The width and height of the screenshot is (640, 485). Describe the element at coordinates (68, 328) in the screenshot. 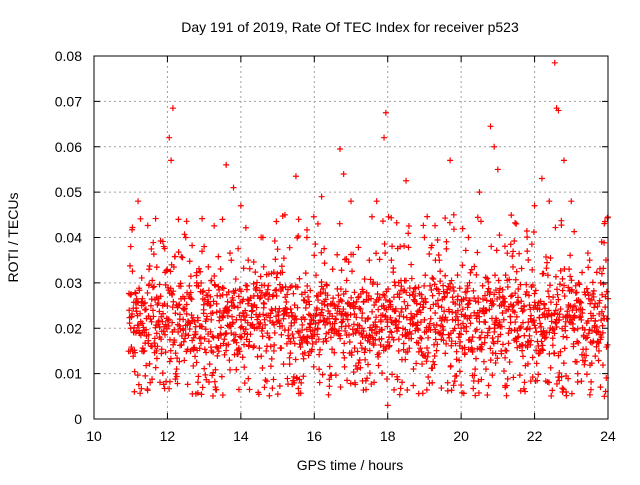

I see `y-tick-label: 0.02` at that location.